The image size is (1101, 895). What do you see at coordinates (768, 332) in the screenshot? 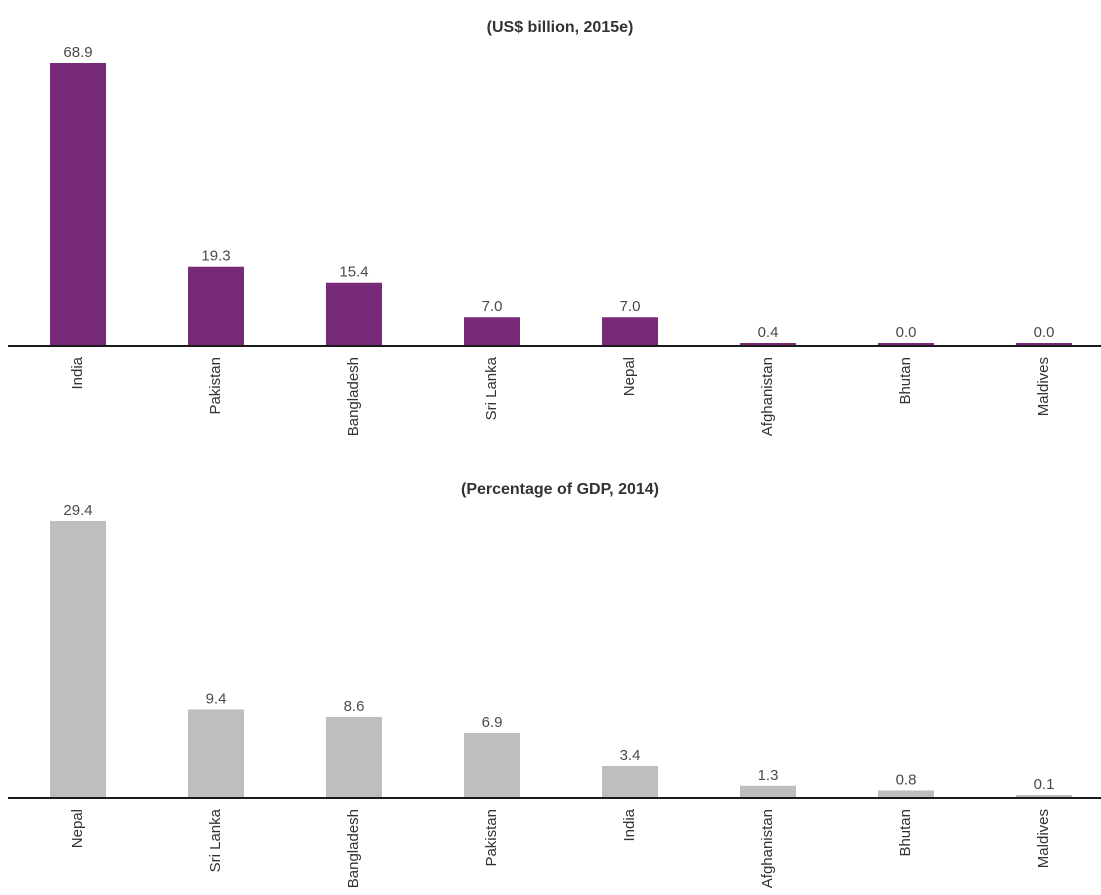
I see `data-label: 0.4` at bounding box center [768, 332].